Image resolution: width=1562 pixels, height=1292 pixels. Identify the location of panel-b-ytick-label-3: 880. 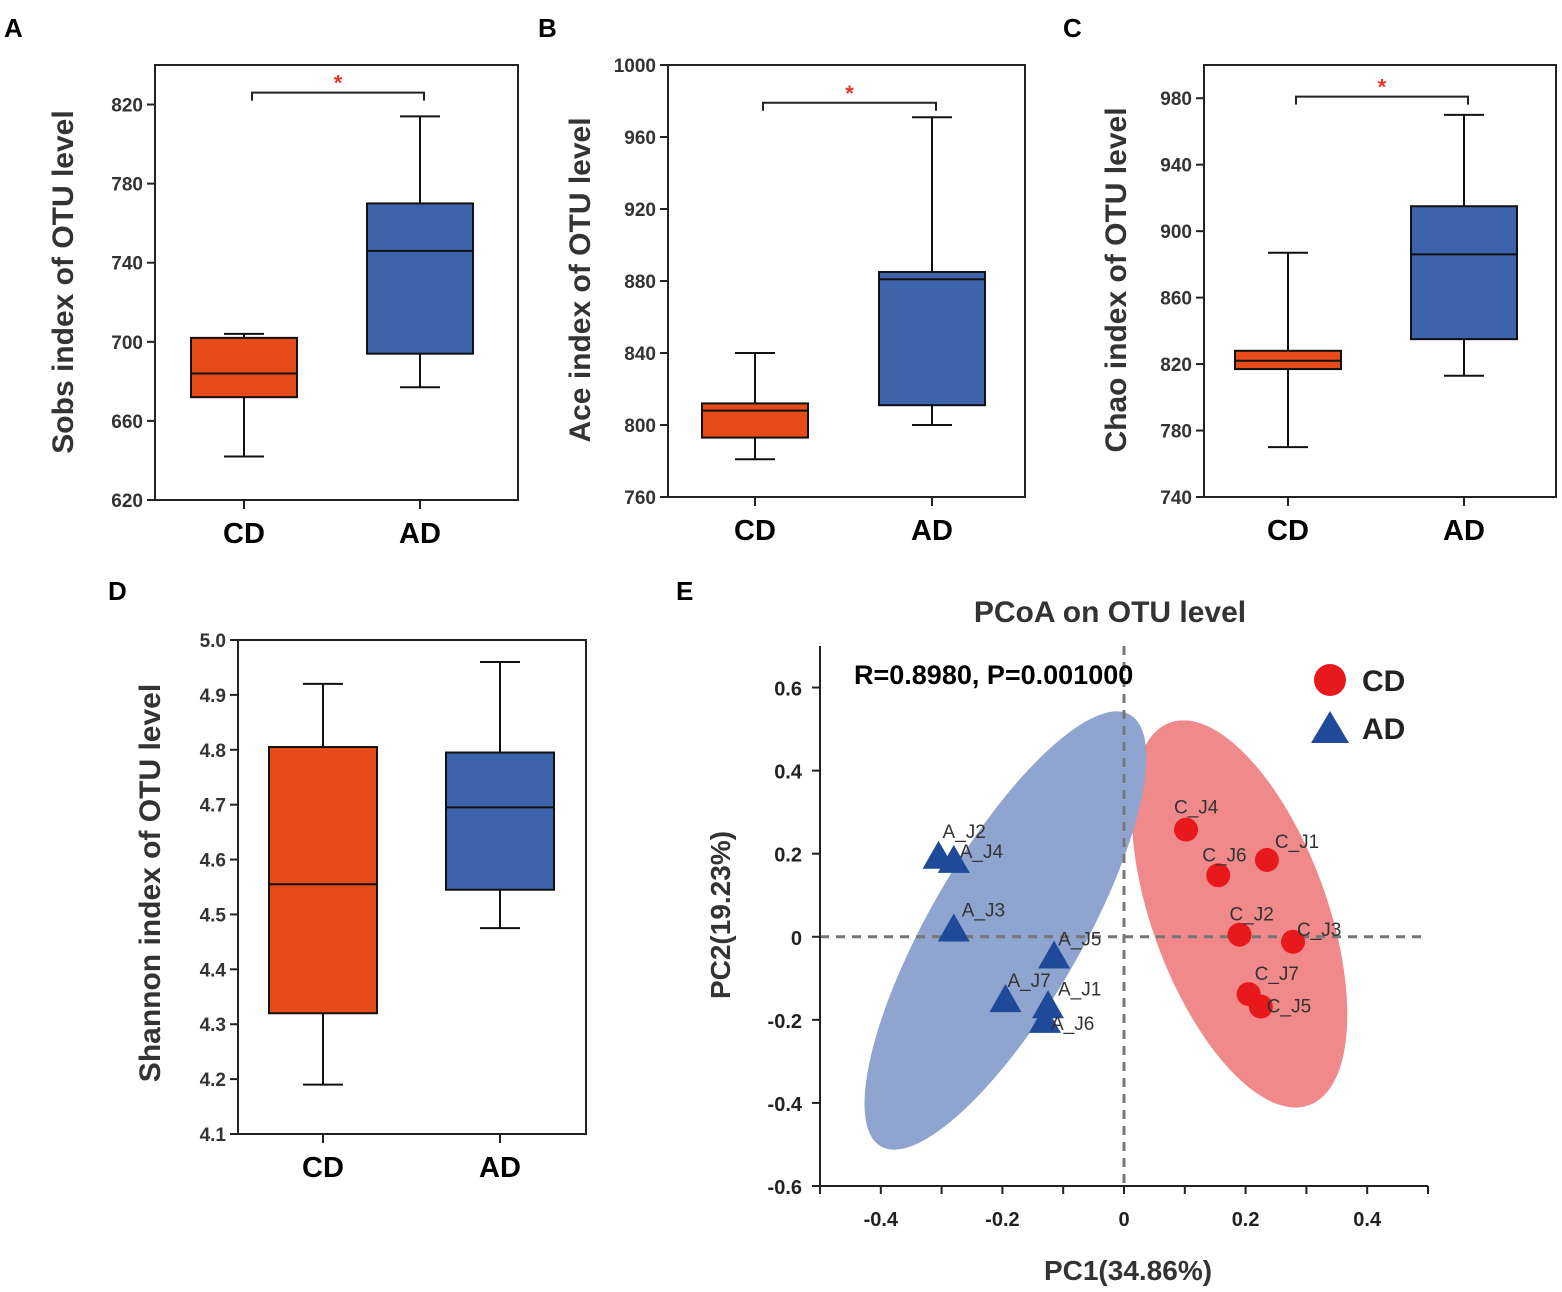
(640, 282).